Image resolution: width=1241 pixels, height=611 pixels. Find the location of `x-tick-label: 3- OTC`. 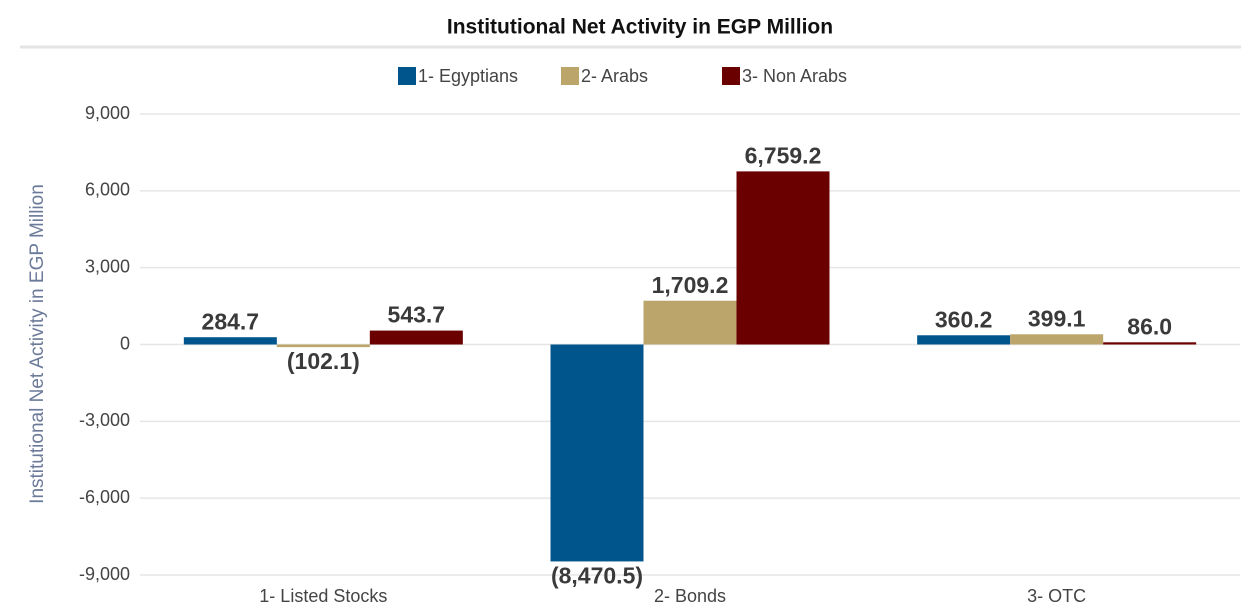

x-tick-label: 3- OTC is located at coordinates (1056, 596).